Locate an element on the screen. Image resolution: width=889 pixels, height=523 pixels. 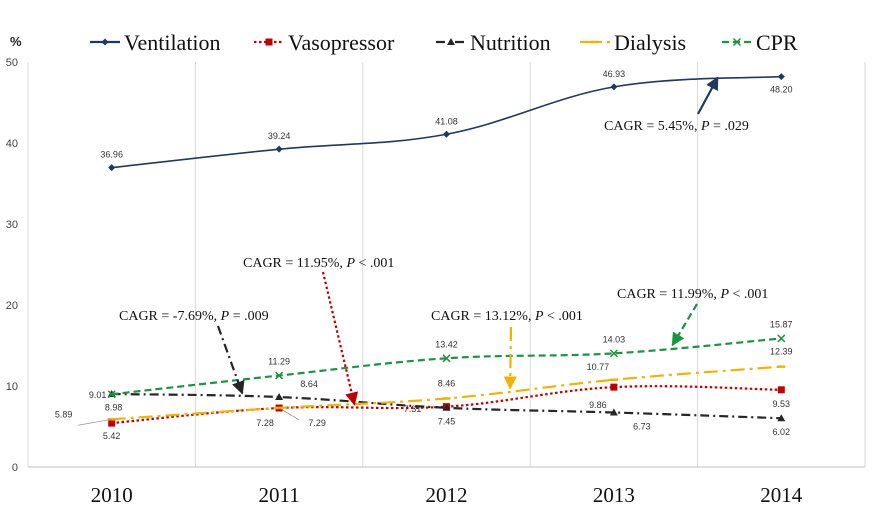
data-label-dialysis: 5.89 is located at coordinates (64, 414).